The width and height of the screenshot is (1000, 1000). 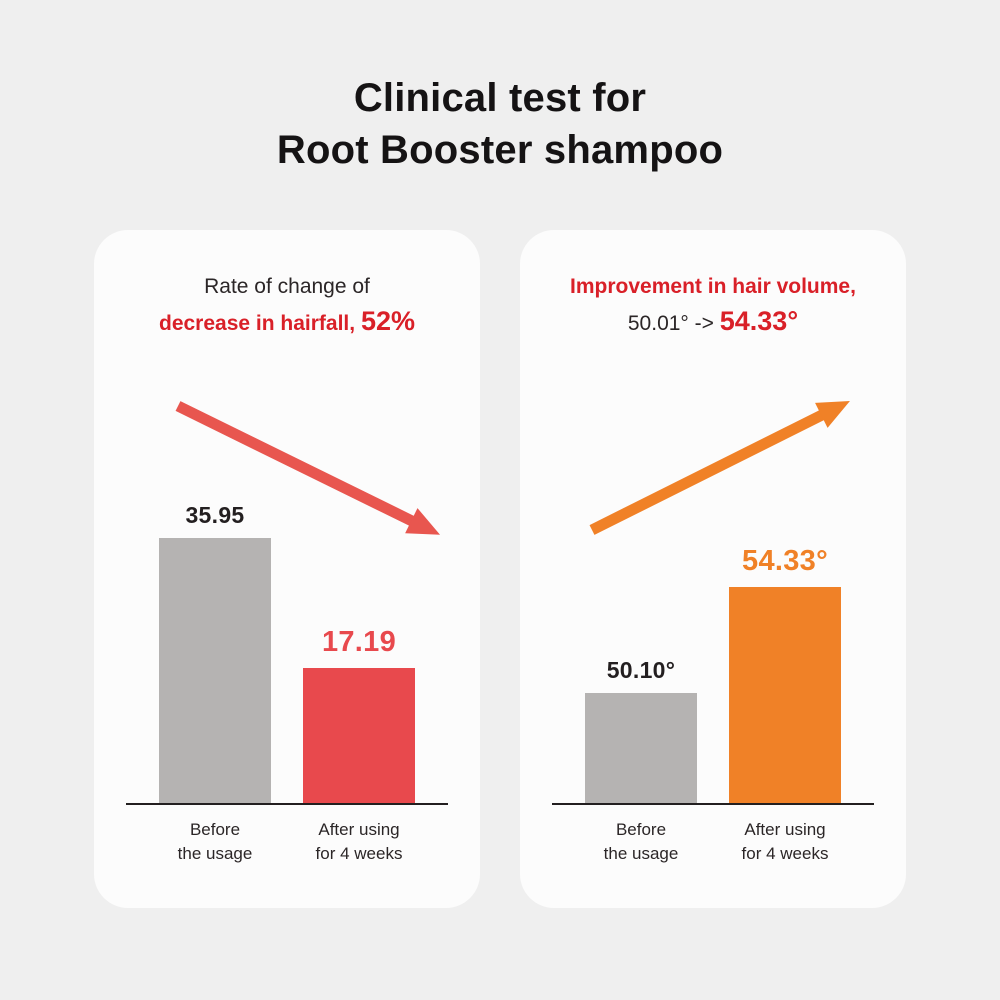 I want to click on volume-cat-before-line1: Before, so click(x=641, y=830).